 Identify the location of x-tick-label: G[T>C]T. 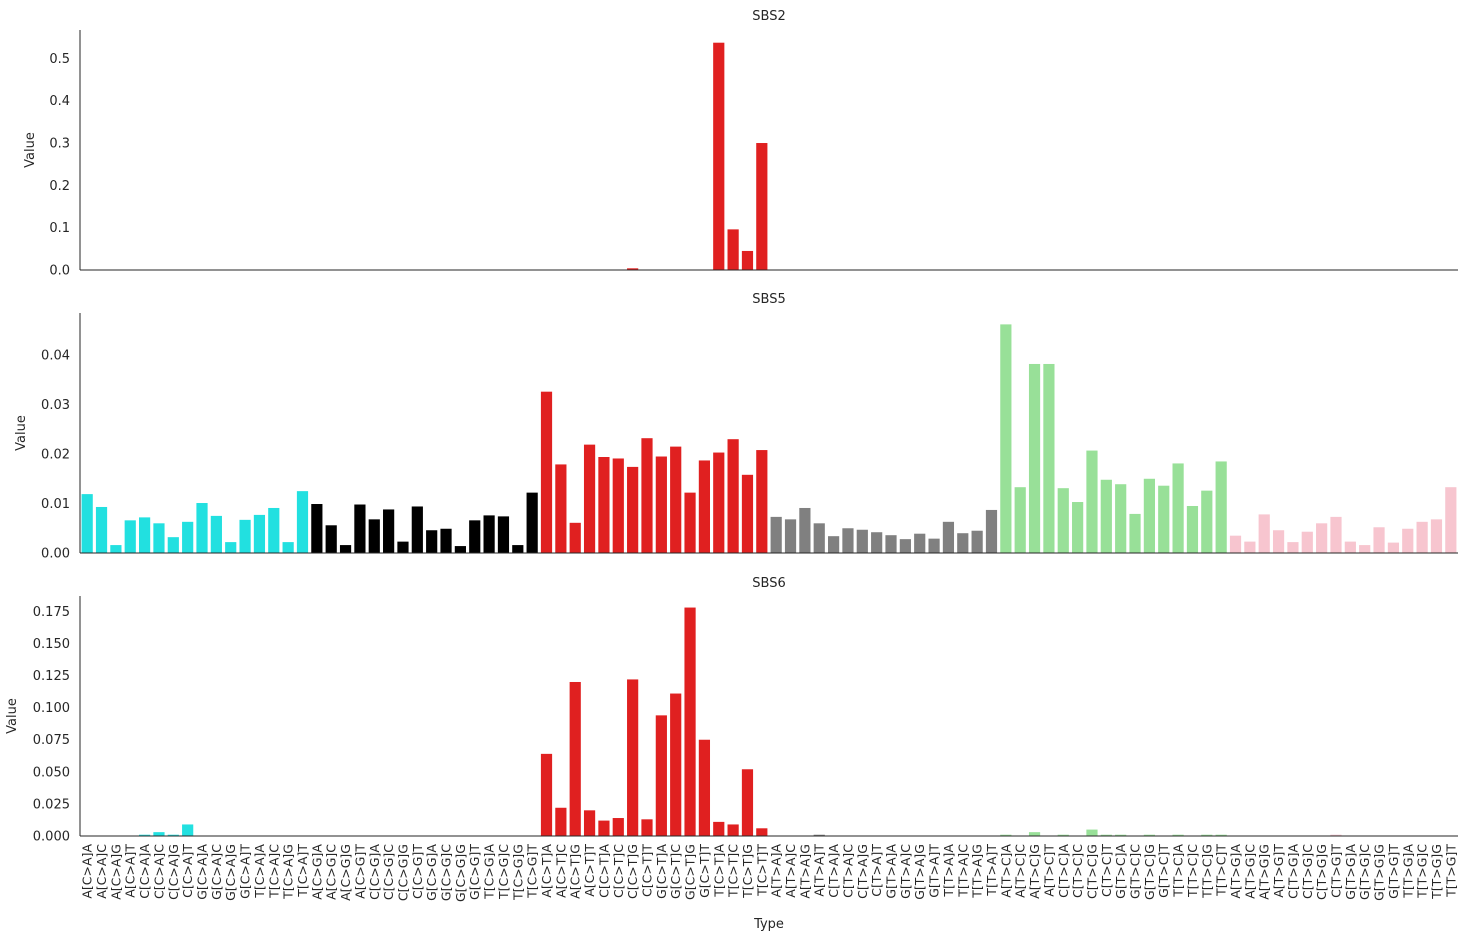
(1163, 871).